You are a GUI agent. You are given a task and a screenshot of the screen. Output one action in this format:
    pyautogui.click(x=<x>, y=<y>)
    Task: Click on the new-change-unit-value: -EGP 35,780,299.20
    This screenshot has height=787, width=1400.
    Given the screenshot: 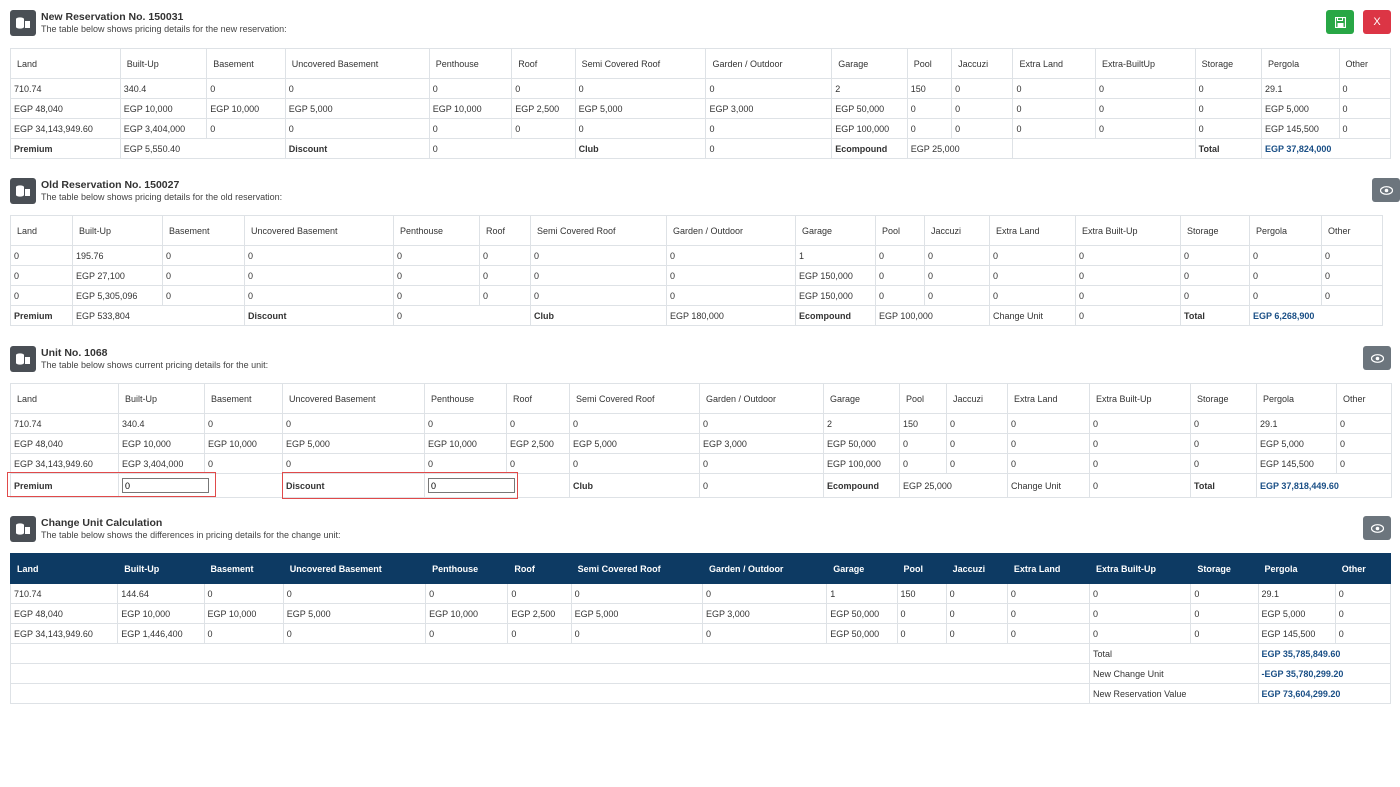 What is the action you would take?
    pyautogui.click(x=1324, y=673)
    